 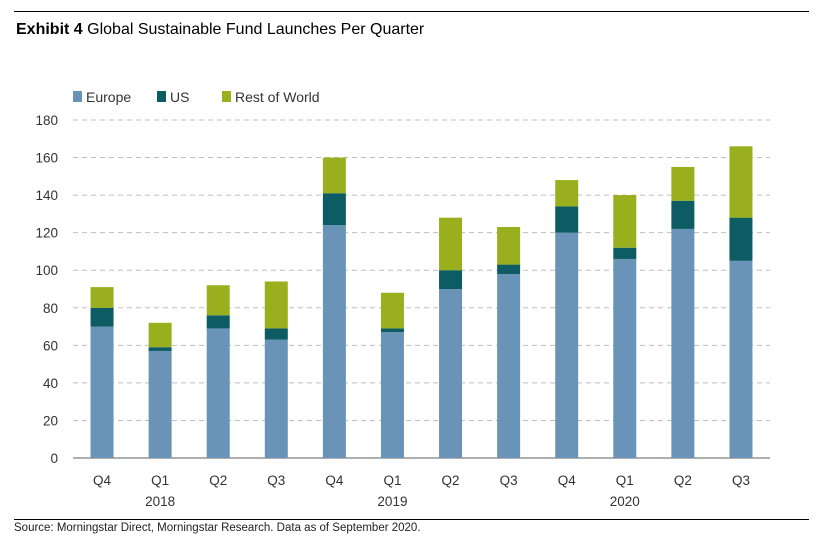 What do you see at coordinates (50, 383) in the screenshot?
I see `y-tick-label: 40` at bounding box center [50, 383].